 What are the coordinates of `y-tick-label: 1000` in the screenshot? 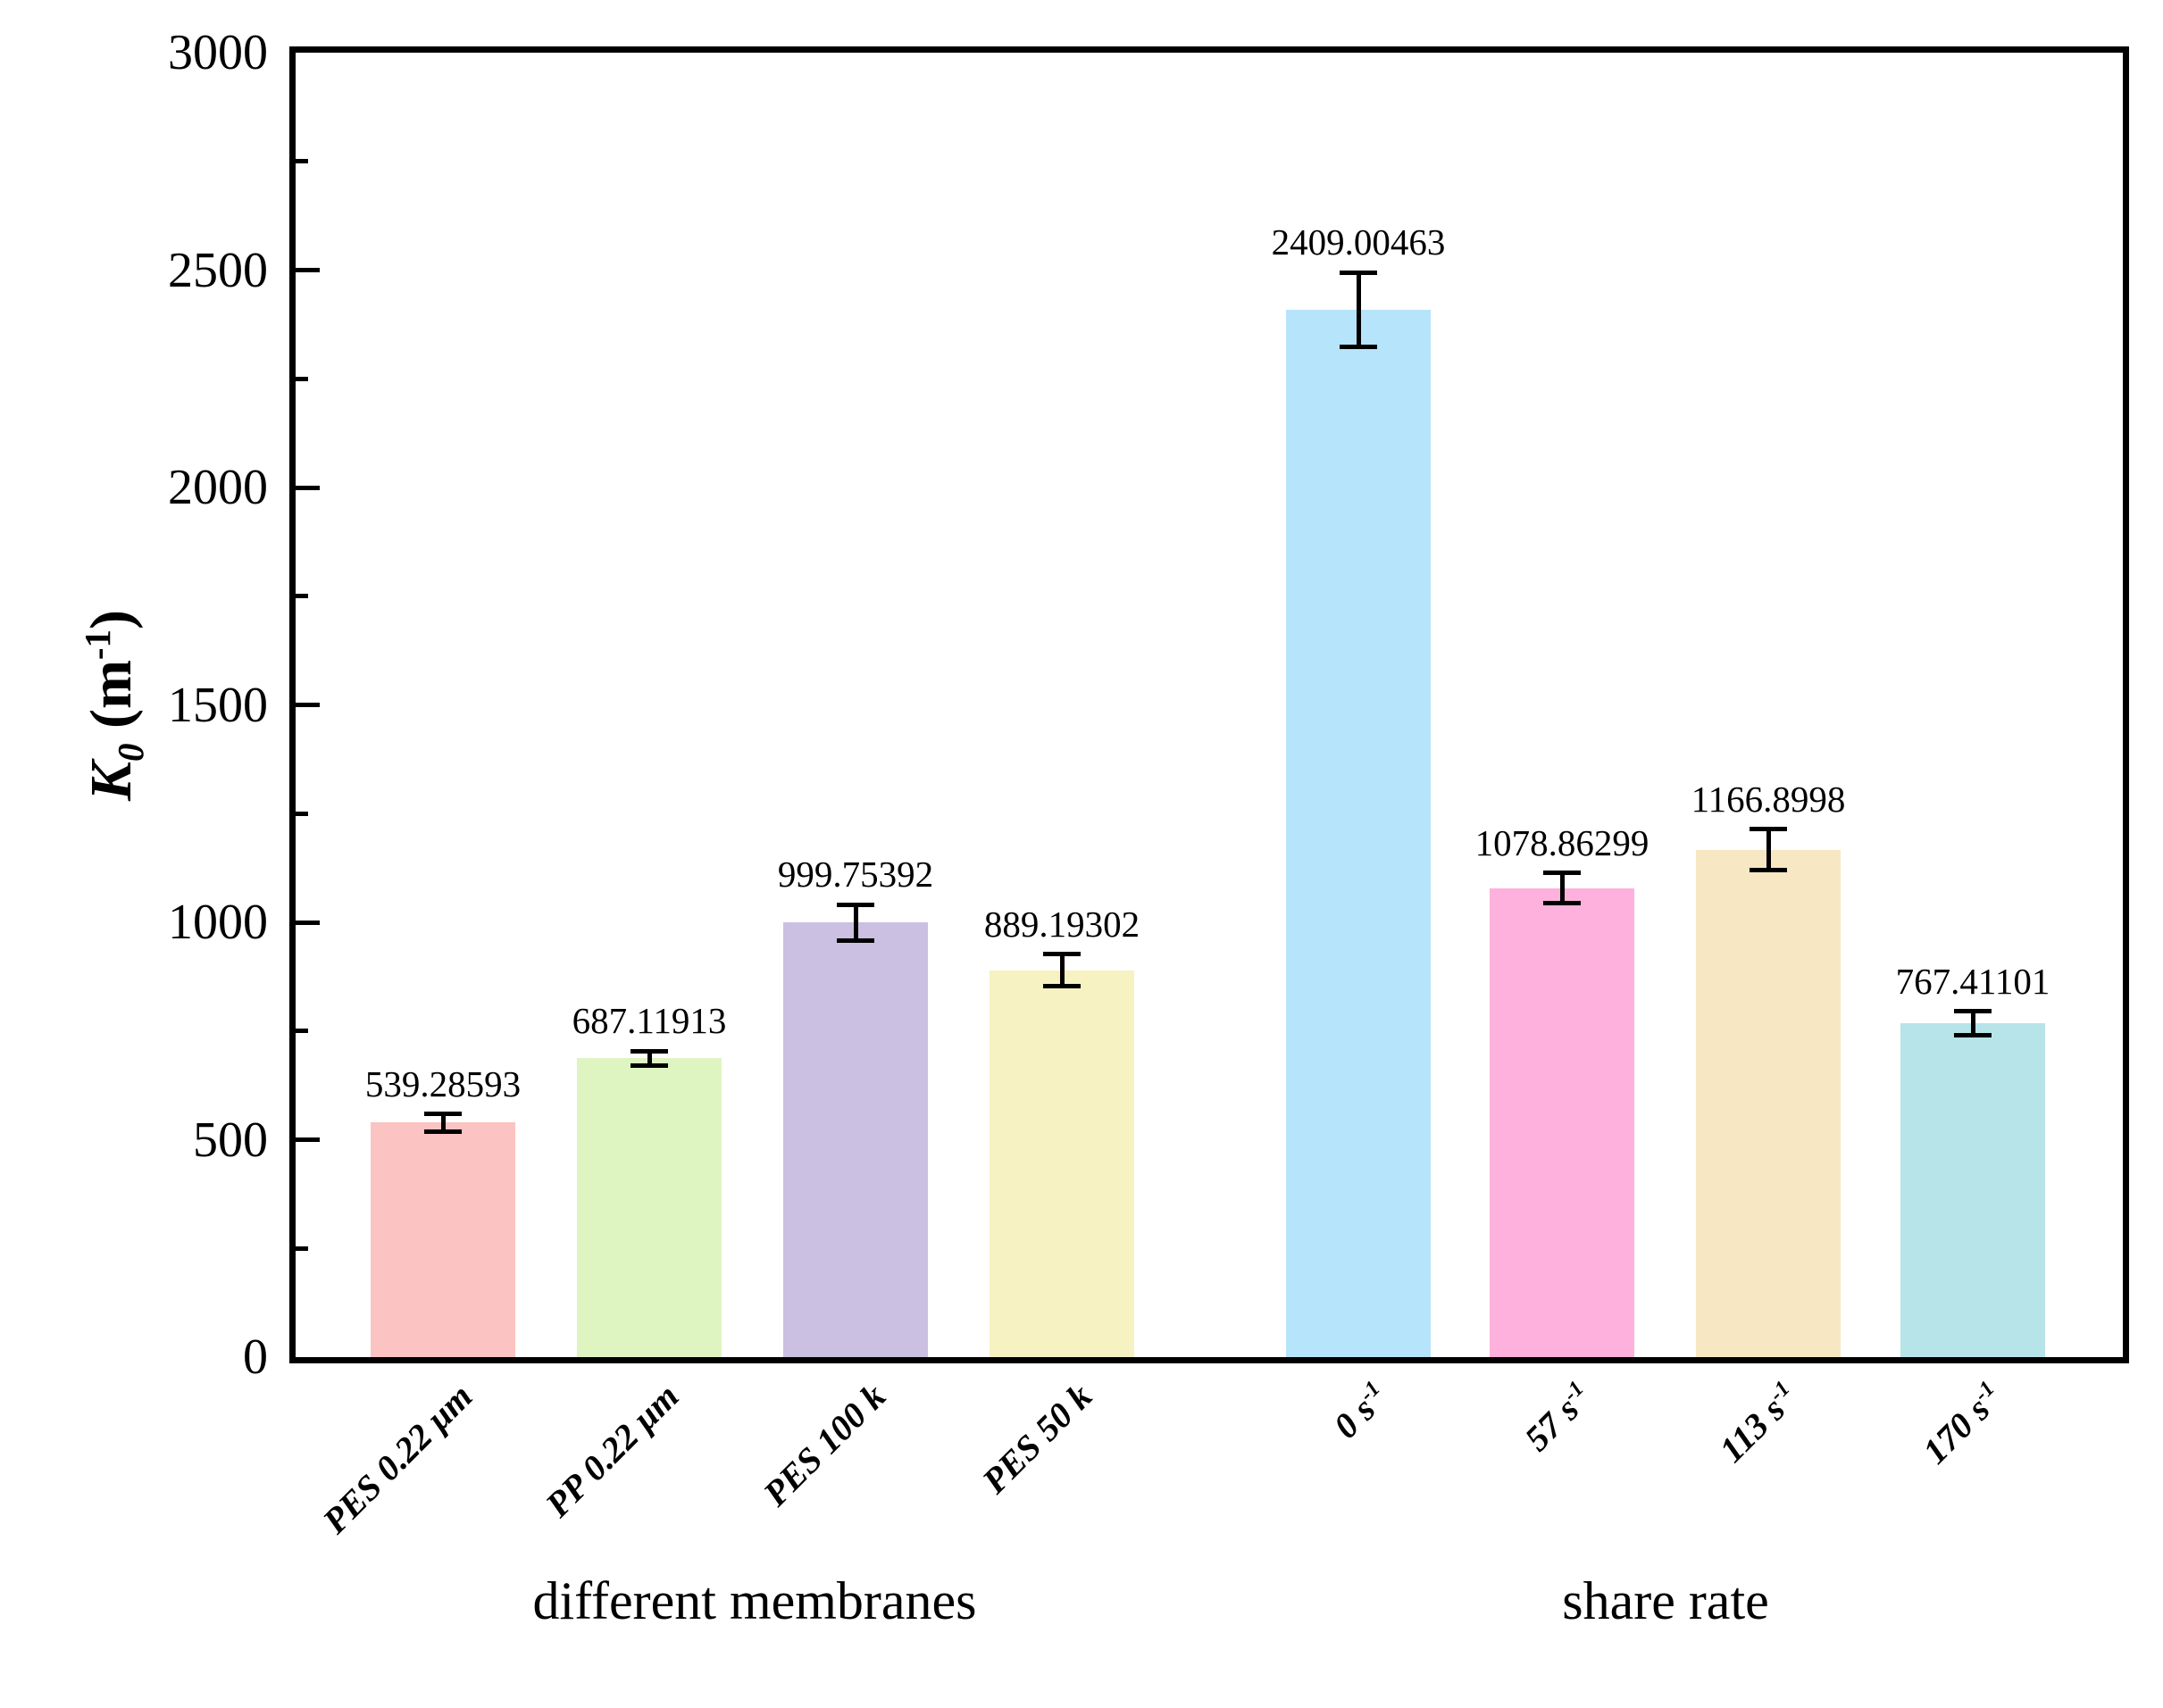 It's located at (218, 922).